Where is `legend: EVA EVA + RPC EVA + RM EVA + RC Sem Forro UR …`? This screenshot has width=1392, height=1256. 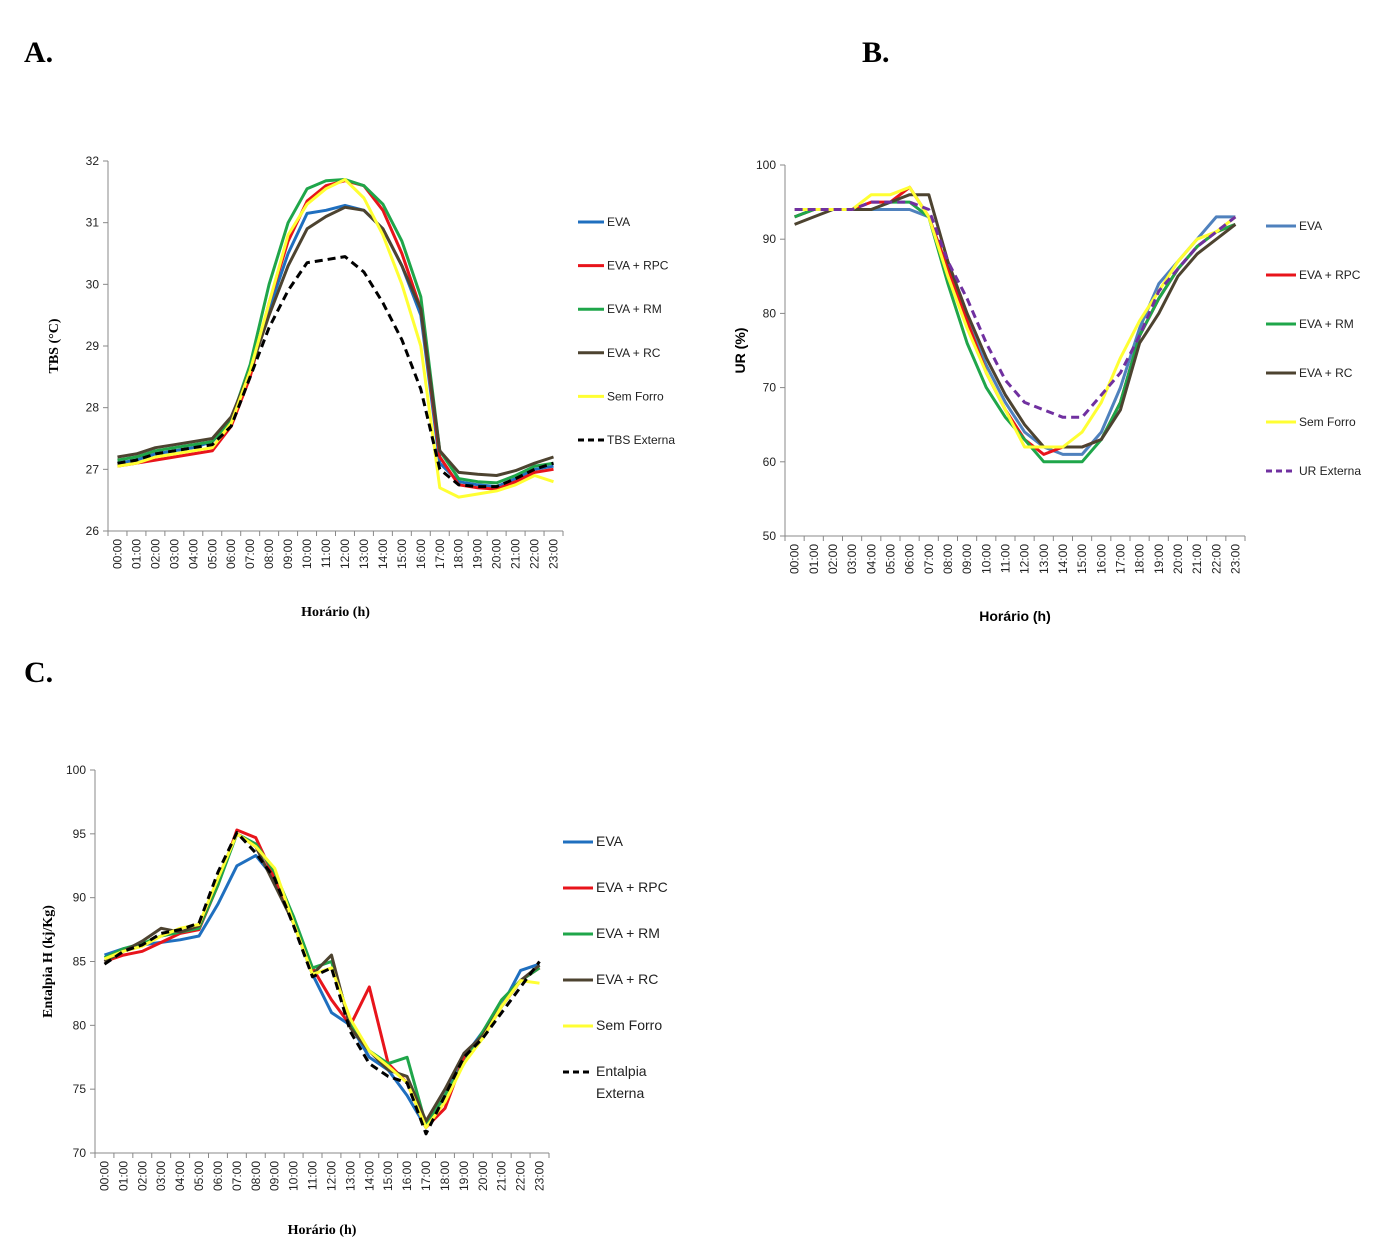 legend: EVA EVA + RPC EVA + RM EVA + RC Sem Forro UR … is located at coordinates (1313, 348).